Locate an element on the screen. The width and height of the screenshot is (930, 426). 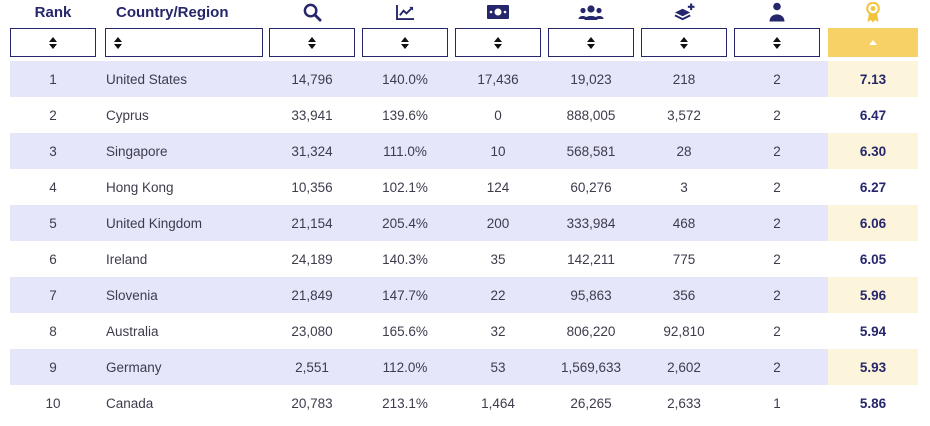
score-cell: 5.94 is located at coordinates (873, 331).